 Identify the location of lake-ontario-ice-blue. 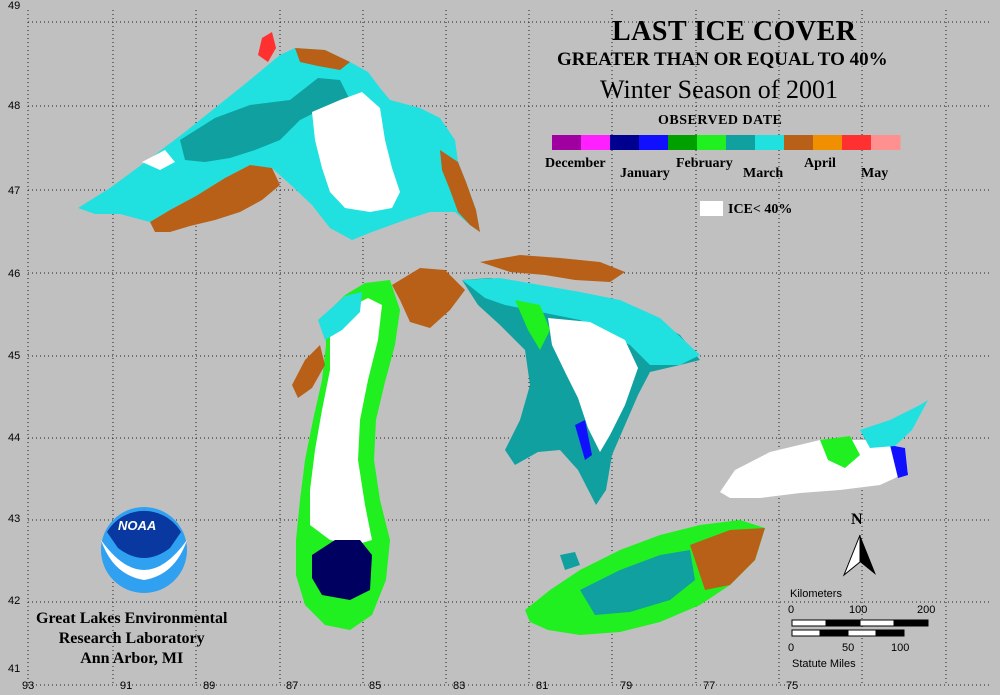
(899, 461).